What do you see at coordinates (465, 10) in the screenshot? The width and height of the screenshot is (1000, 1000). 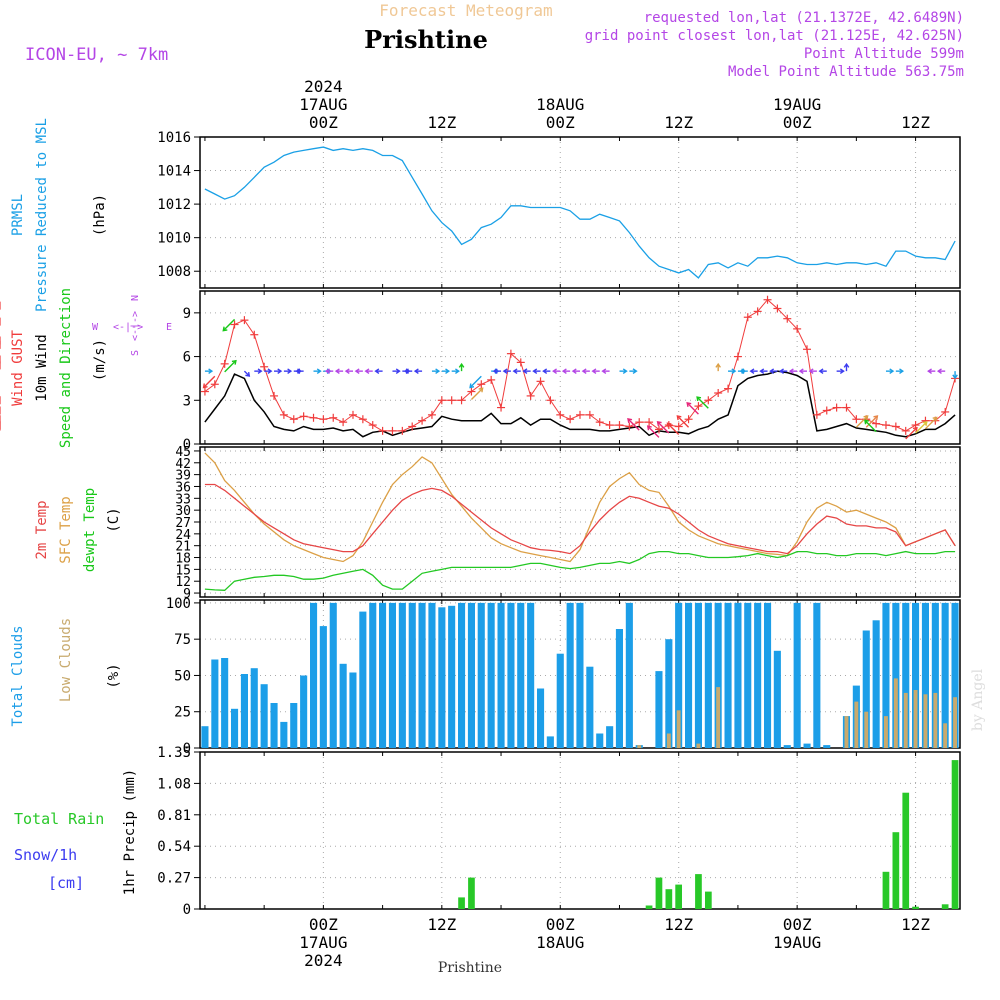 I see `meteogram-subtitle: Forecast Meteogram` at bounding box center [465, 10].